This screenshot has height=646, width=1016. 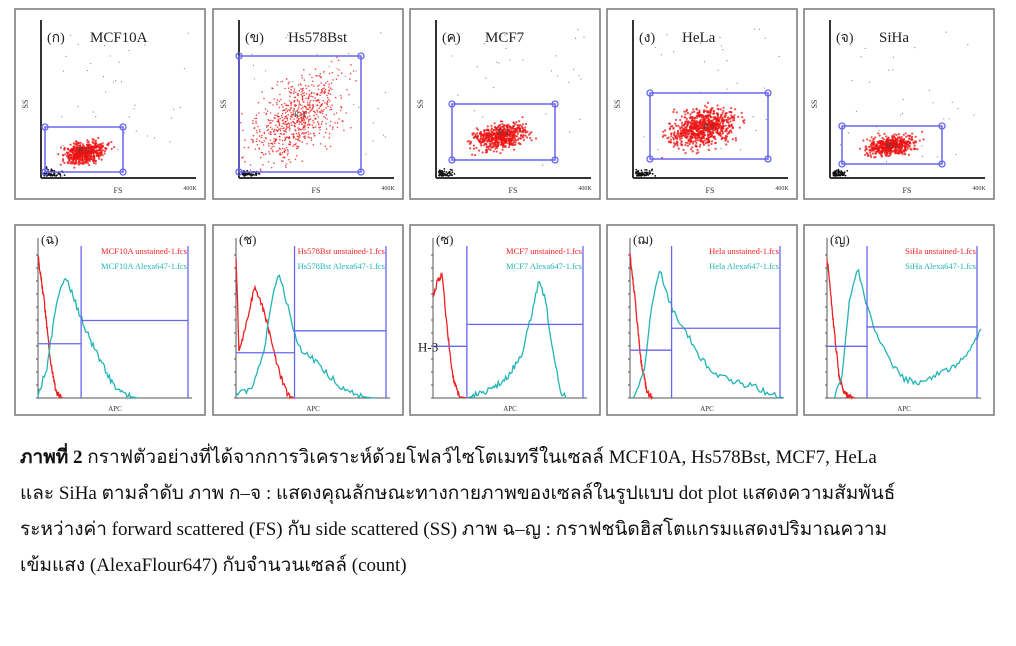 I want to click on gate-handle, so click(x=942, y=126).